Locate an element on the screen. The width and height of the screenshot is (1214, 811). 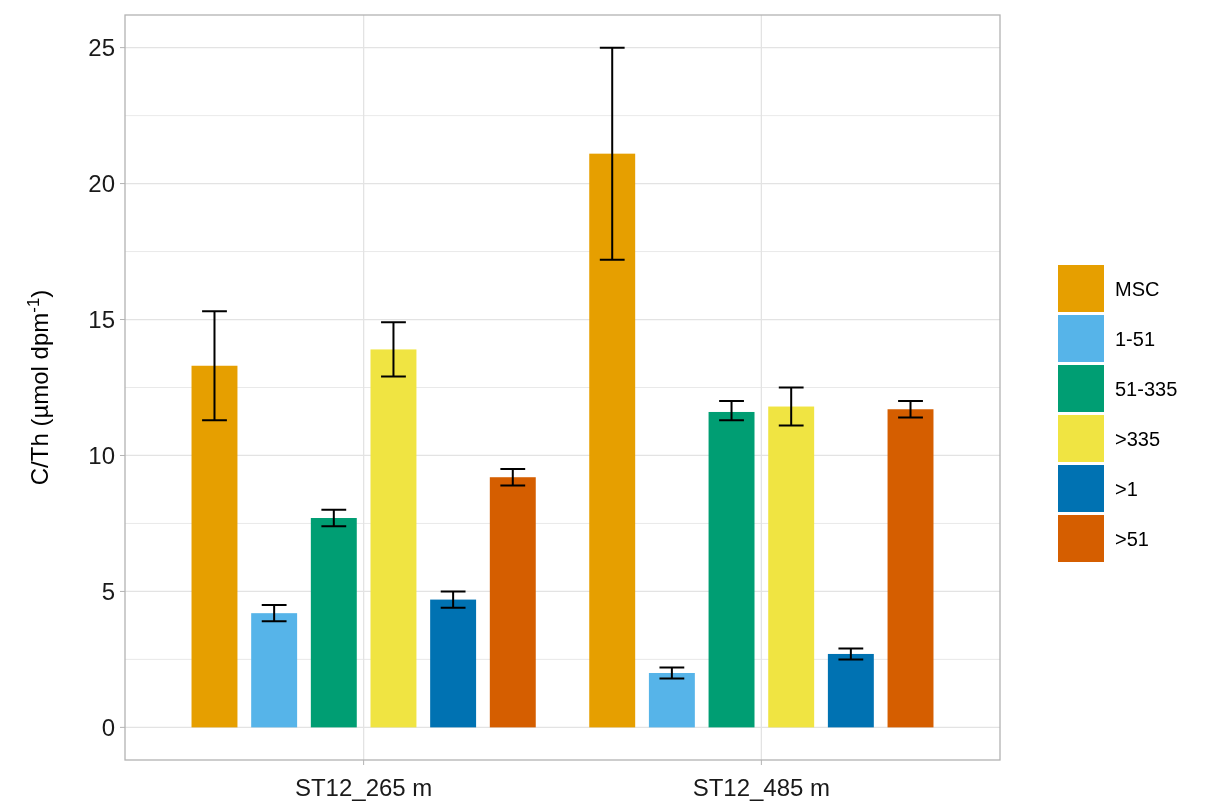
legend-label: 1-51 is located at coordinates (1135, 339).